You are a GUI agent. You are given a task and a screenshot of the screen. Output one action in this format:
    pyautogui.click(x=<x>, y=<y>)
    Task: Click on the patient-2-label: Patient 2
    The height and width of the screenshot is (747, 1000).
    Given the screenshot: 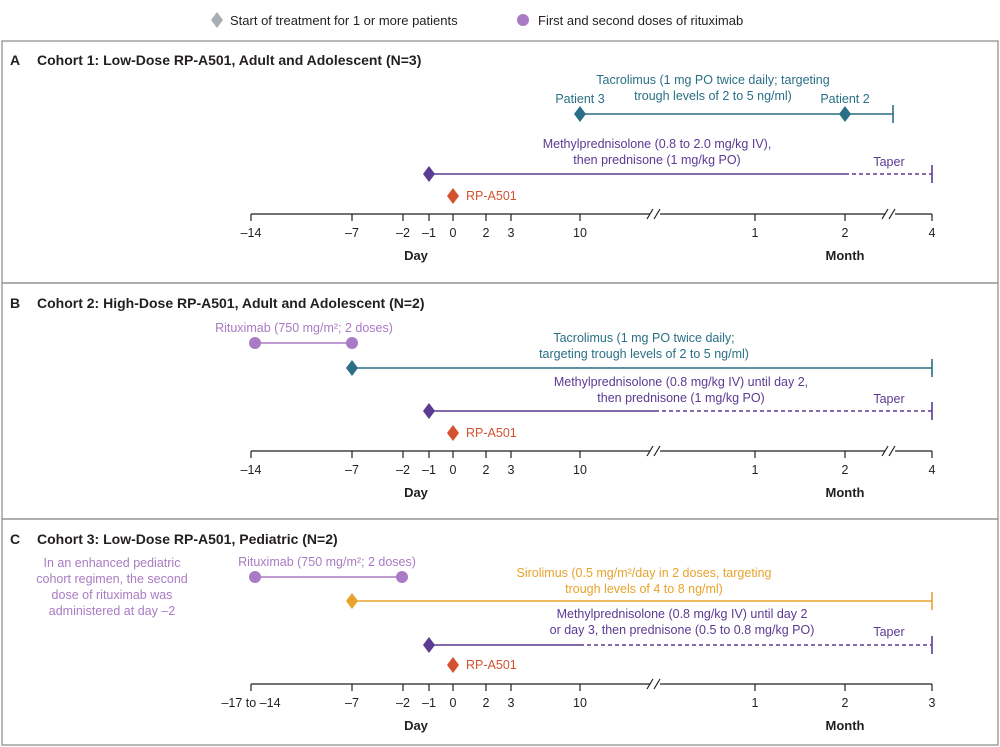 What is the action you would take?
    pyautogui.click(x=844, y=99)
    